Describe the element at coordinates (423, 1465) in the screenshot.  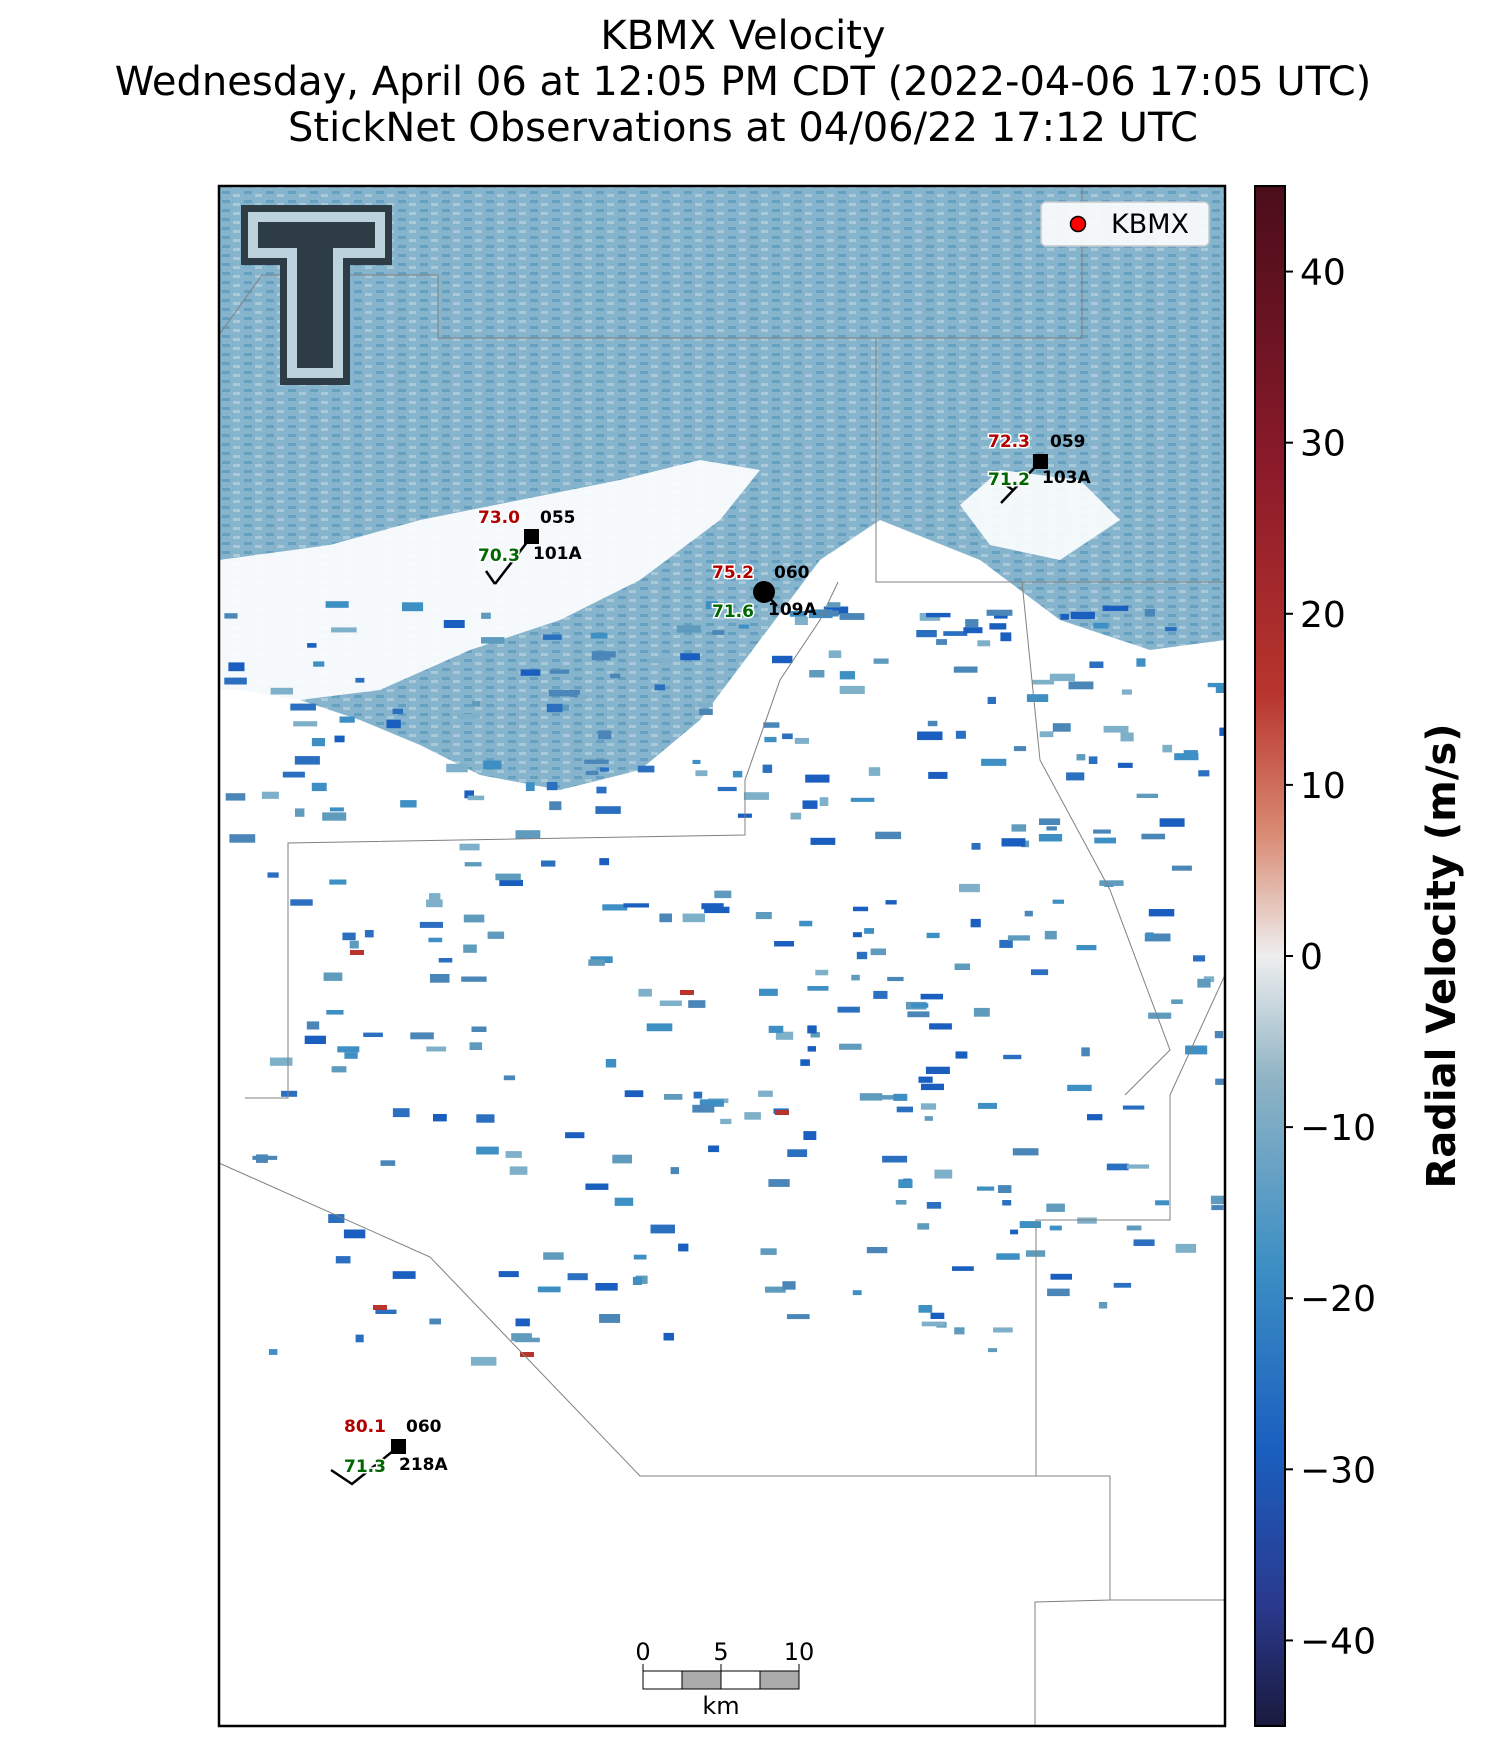
I see `station-id: 218A` at that location.